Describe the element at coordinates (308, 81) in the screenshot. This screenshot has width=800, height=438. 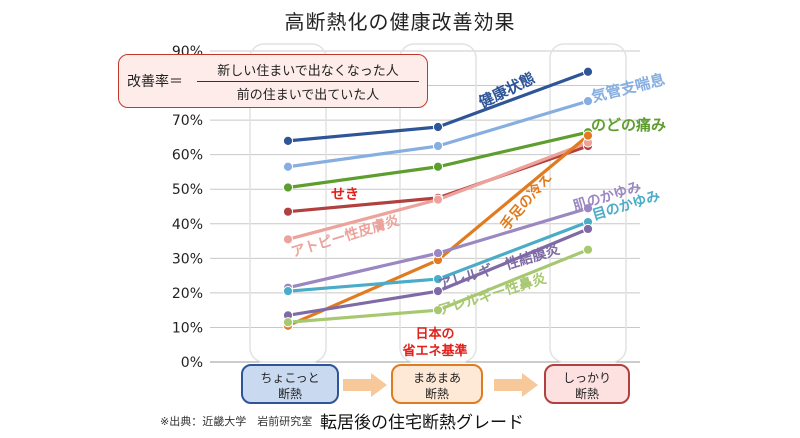
I see `fraction-bar` at that location.